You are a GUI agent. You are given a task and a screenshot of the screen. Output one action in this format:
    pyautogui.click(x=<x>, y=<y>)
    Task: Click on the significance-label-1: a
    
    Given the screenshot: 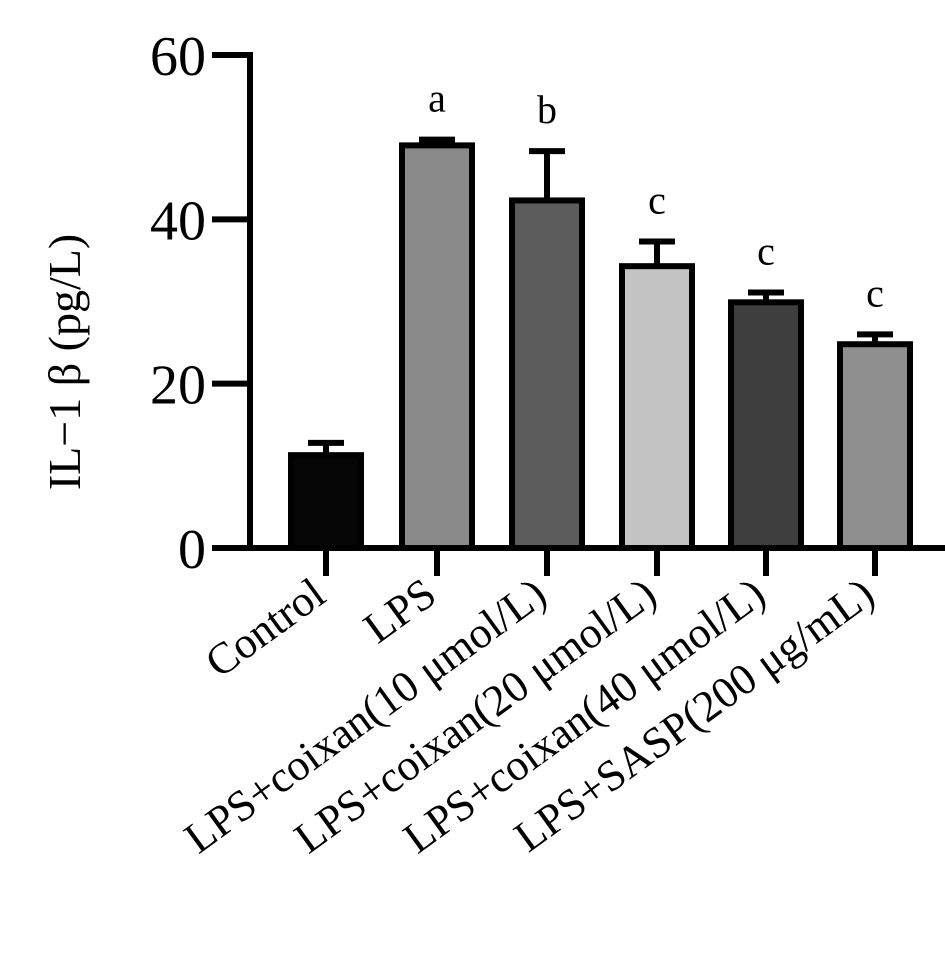 What is the action you would take?
    pyautogui.click(x=437, y=98)
    